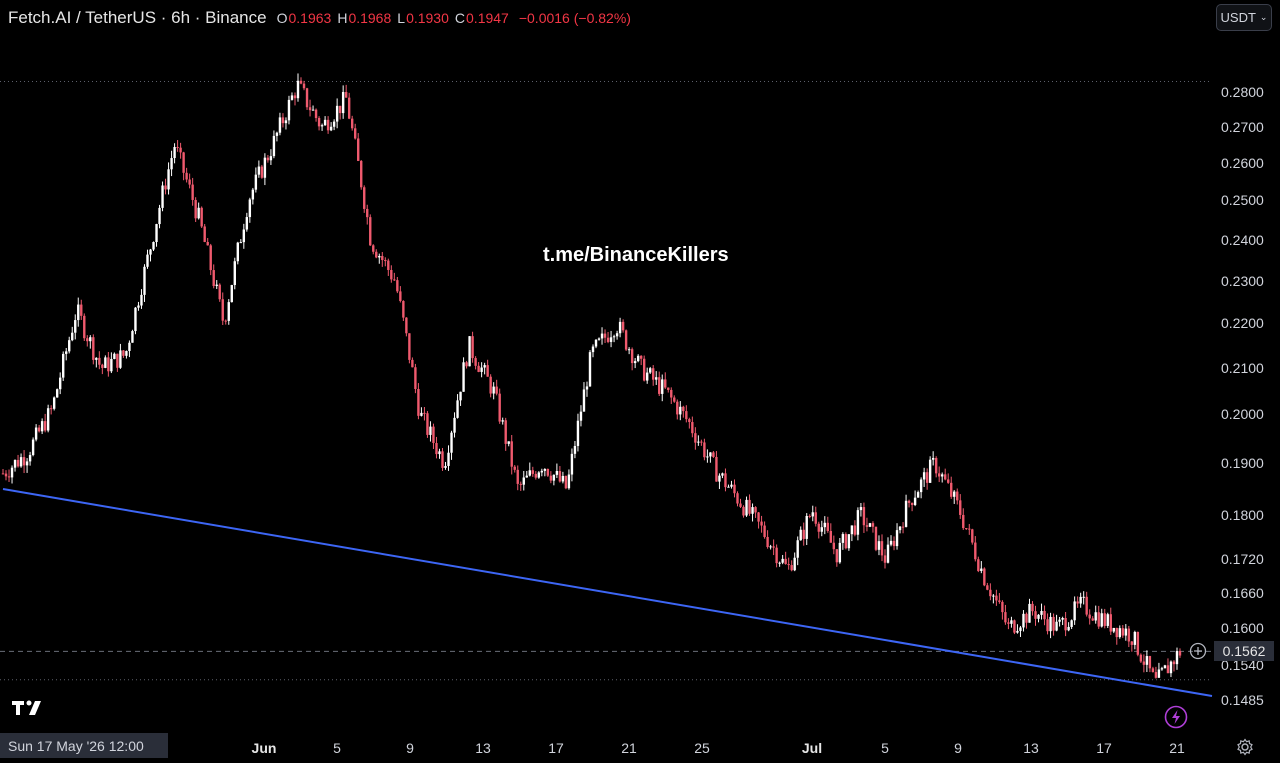  I want to click on flash-icon, so click(1176, 717).